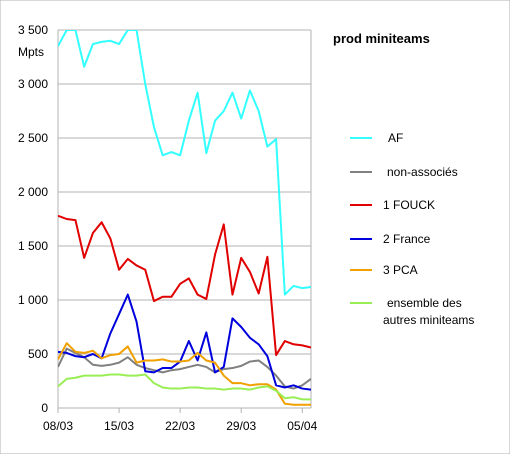 Image resolution: width=510 pixels, height=454 pixels. I want to click on x-tick-labels: 08/03 15/03 22/03 29/03 05/04, so click(180, 426).